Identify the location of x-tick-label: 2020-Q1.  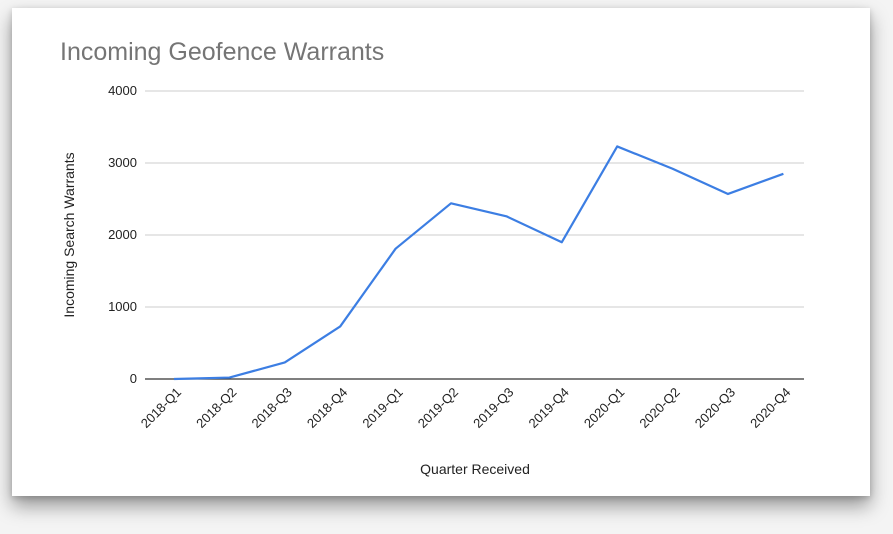
(604, 408).